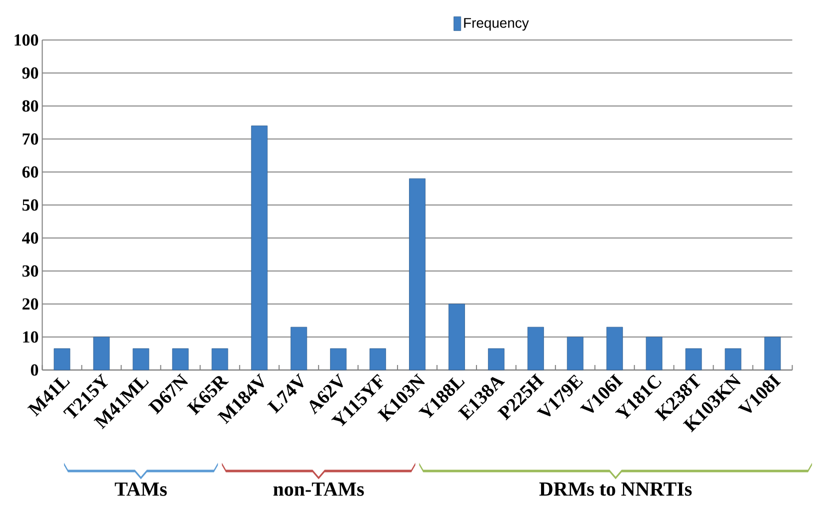  I want to click on text: DRMs to NNRTIs, so click(615, 489).